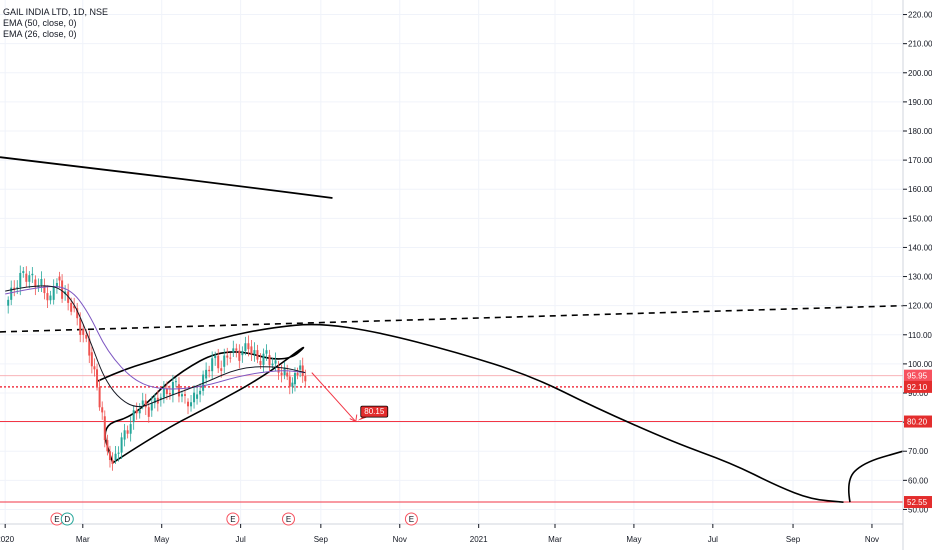  What do you see at coordinates (920, 277) in the screenshot?
I see `y-tick-label: 130.00` at bounding box center [920, 277].